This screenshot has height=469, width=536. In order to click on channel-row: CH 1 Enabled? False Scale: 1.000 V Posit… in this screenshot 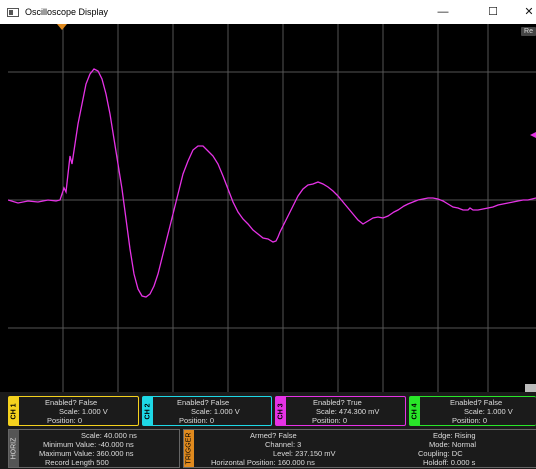, I will do `click(268, 411)`.